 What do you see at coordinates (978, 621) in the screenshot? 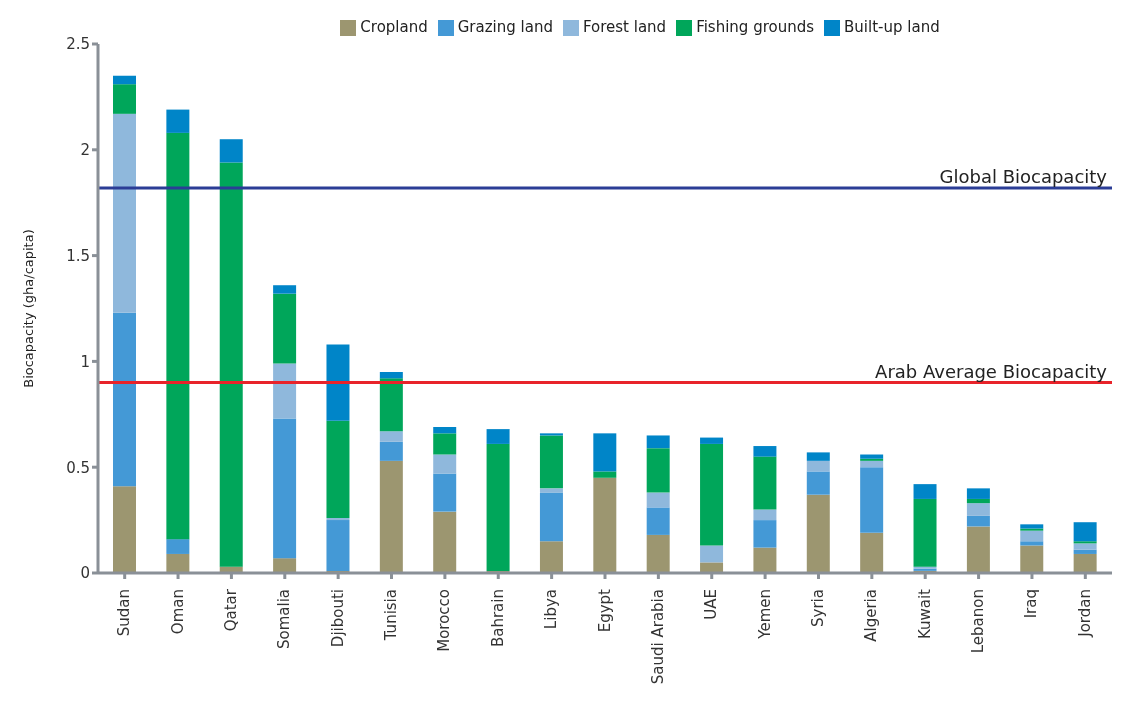
I see `x-tick-label: Lebanon` at bounding box center [978, 621].